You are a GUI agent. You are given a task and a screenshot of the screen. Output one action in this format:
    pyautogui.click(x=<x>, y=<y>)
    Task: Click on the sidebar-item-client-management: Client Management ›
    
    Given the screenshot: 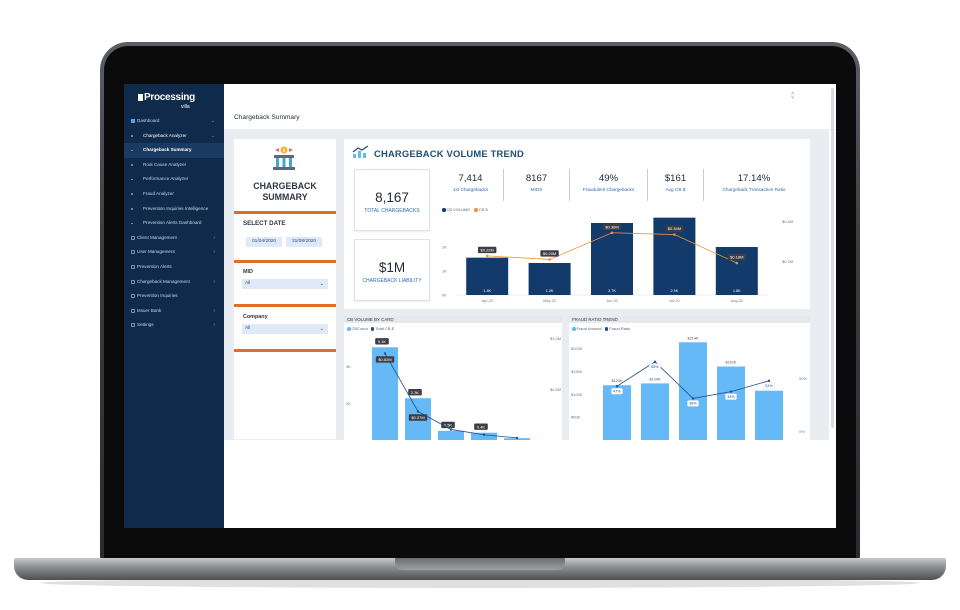 What is the action you would take?
    pyautogui.click(x=174, y=238)
    